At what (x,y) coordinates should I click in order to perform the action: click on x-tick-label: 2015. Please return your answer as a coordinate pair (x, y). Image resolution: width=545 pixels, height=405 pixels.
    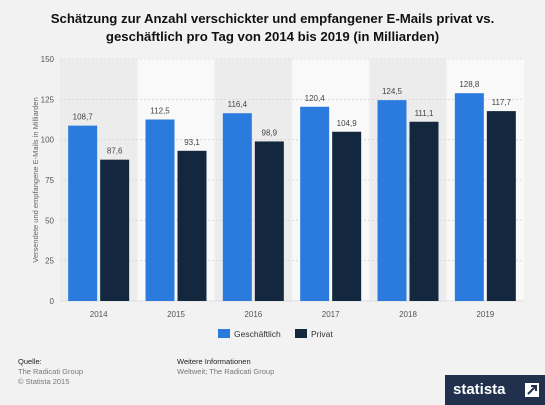
    Looking at the image, I should click on (176, 314).